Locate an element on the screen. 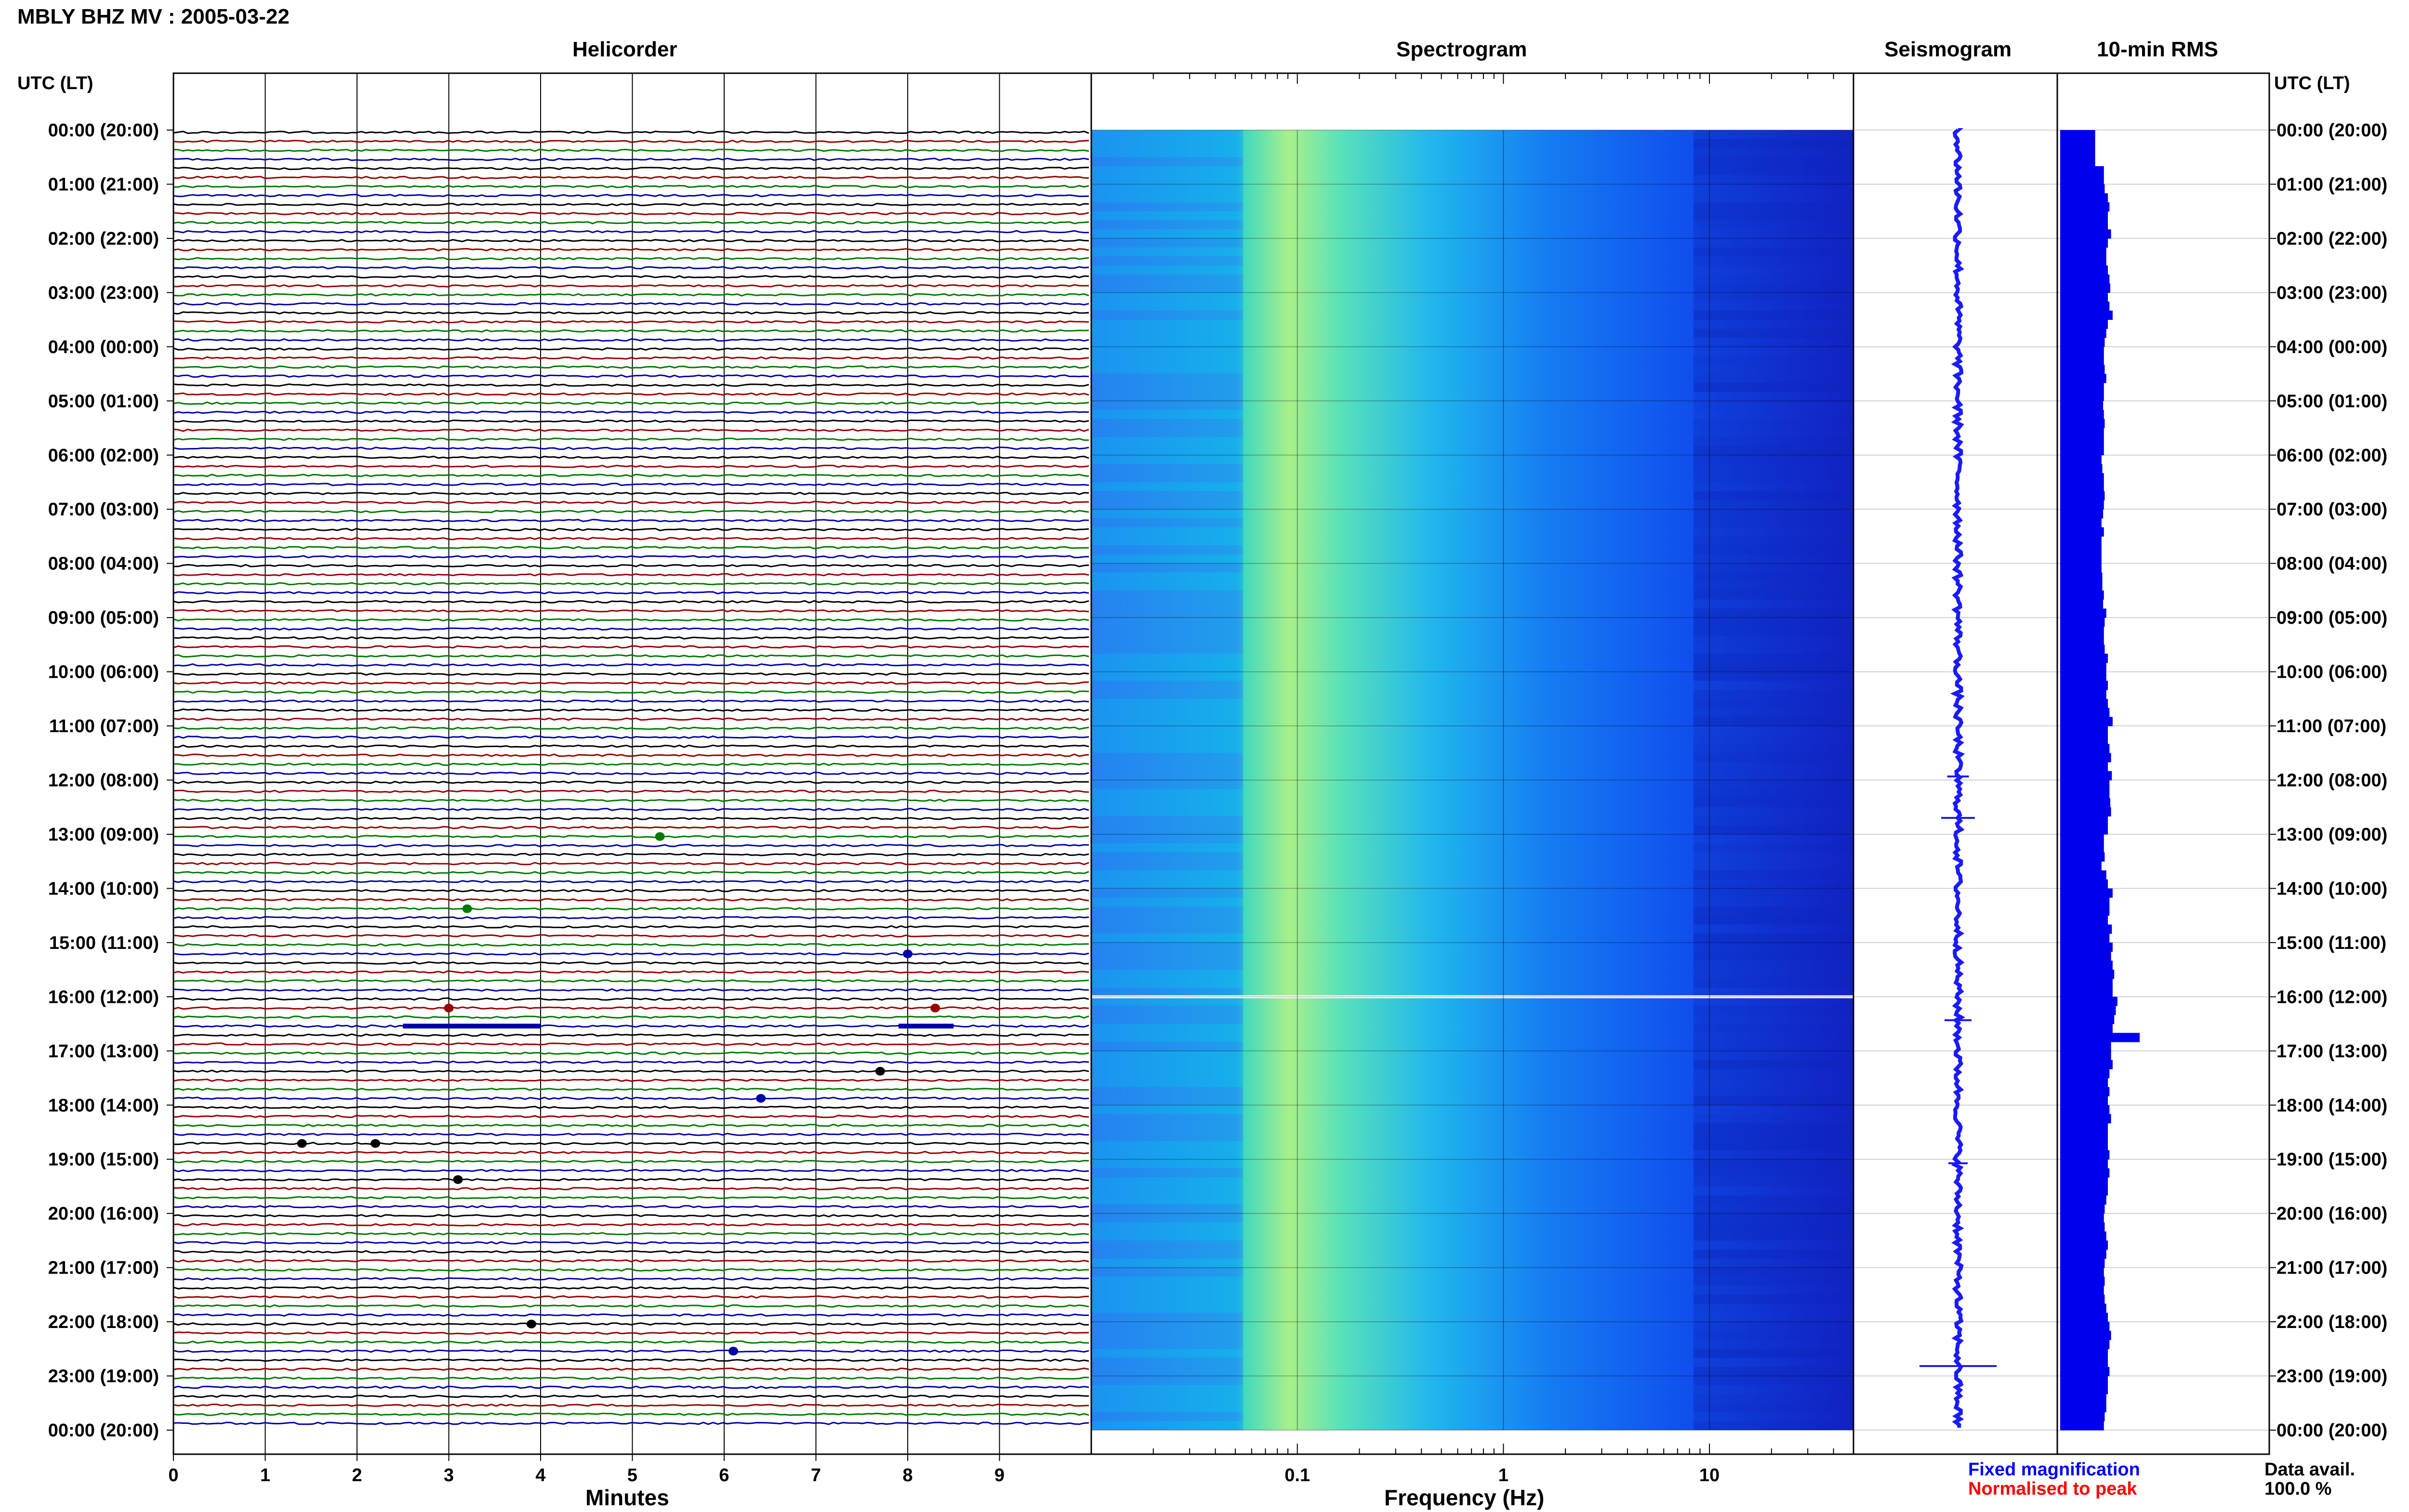  time-label-right: 18:00 (14:00) is located at coordinates (2332, 1105).